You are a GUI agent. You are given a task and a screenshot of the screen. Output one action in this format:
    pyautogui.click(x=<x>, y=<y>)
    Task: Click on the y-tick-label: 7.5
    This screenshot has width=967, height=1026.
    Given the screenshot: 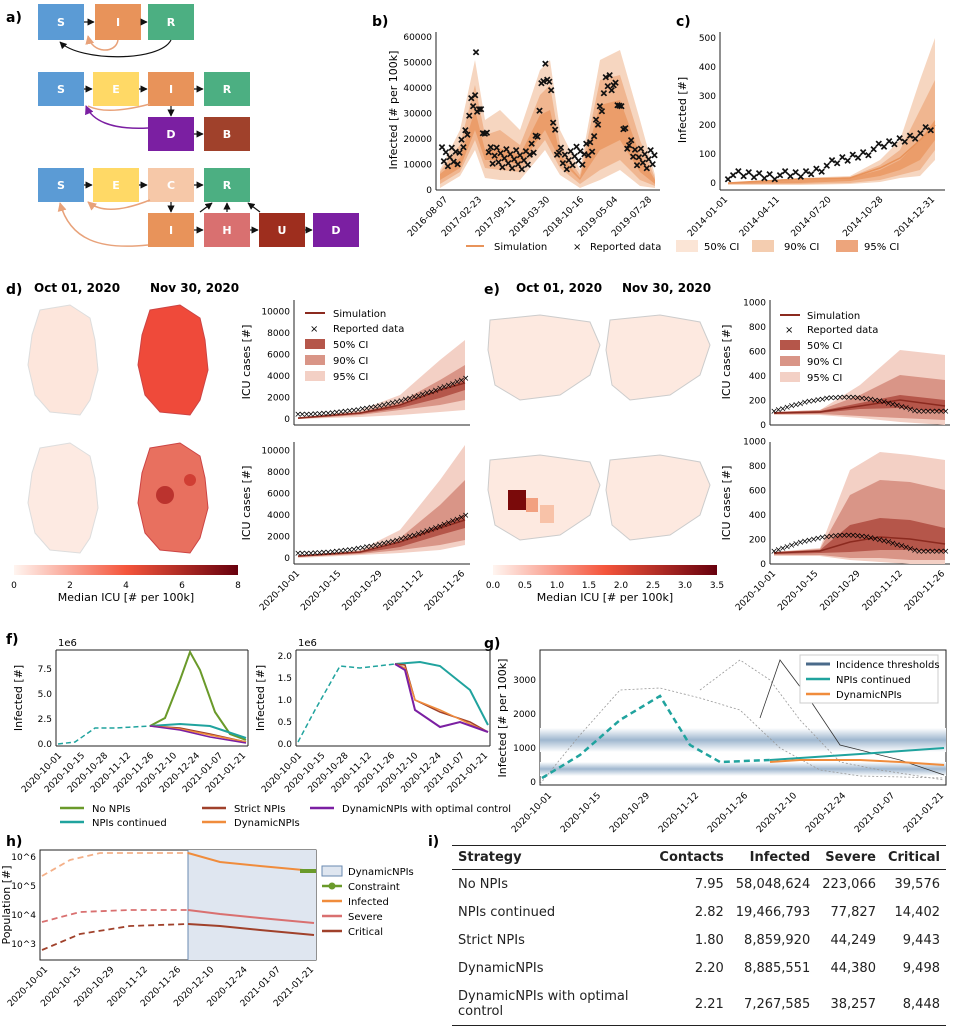 What is the action you would take?
    pyautogui.click(x=45, y=670)
    